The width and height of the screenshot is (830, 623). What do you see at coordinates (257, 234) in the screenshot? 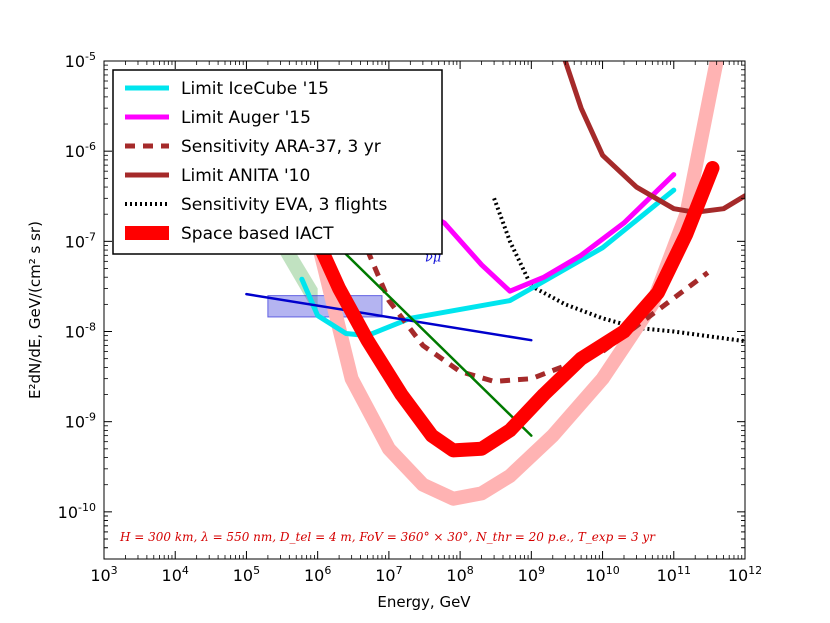
I see `legend-label-5: Space based IACT` at bounding box center [257, 234].